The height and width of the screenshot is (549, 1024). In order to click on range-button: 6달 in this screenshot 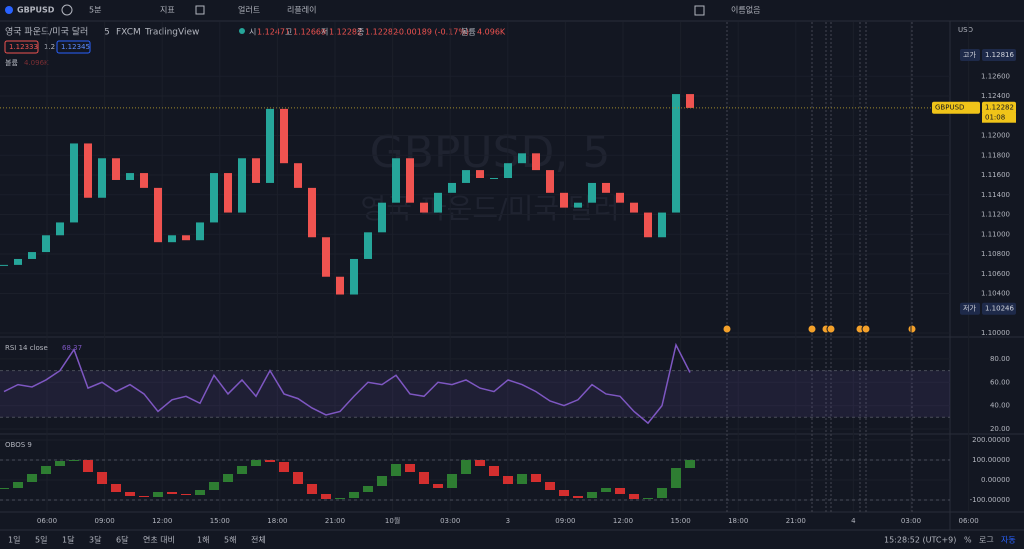, I will do `click(122, 540)`.